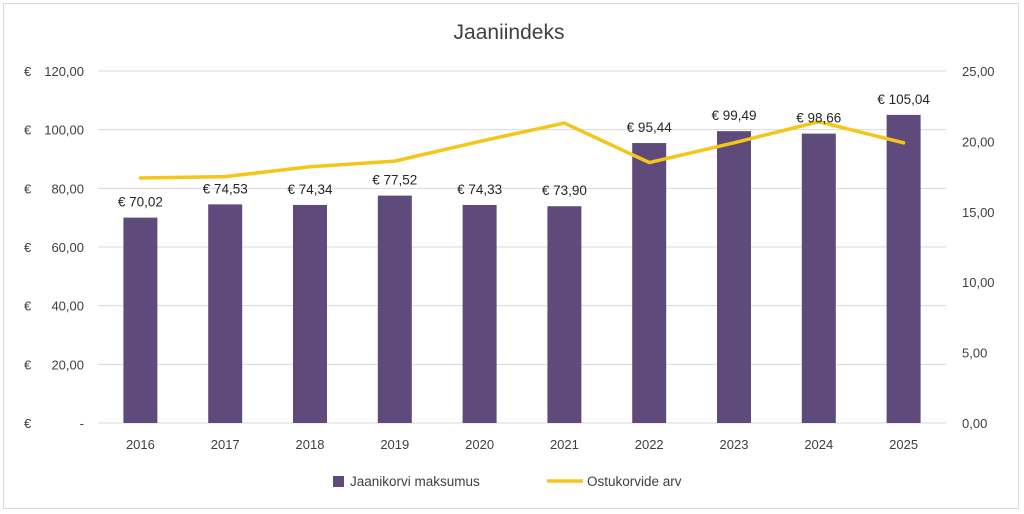  I want to click on bar-2025, so click(903, 269).